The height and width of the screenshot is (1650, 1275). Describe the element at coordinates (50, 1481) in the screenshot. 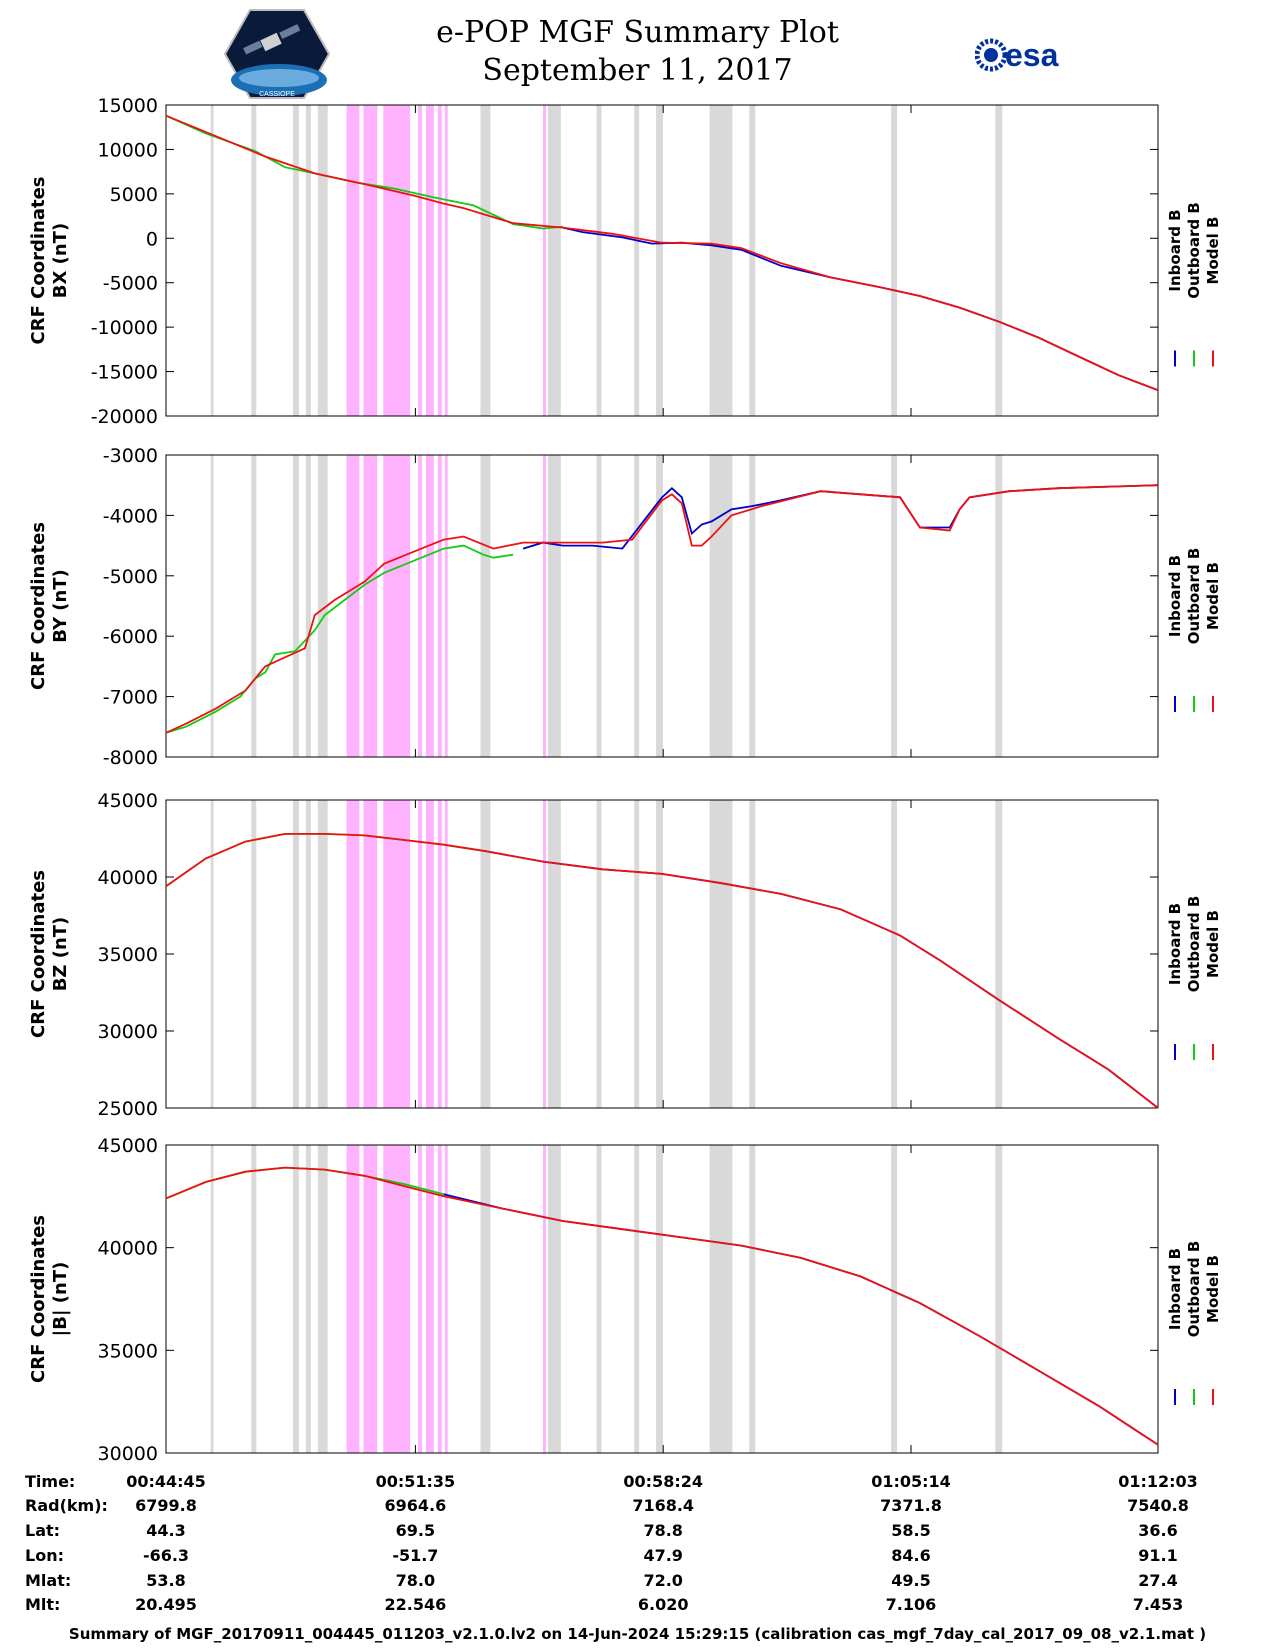

I see `time-row-label: Time:` at that location.